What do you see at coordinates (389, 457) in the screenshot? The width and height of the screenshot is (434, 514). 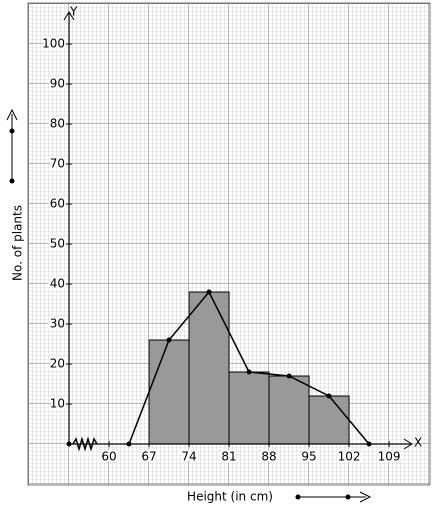 I see `x-tick-label: 109` at bounding box center [389, 457].